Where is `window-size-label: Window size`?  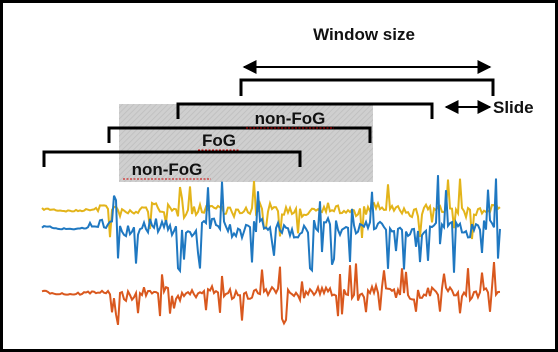 window-size-label: Window size is located at coordinates (364, 34).